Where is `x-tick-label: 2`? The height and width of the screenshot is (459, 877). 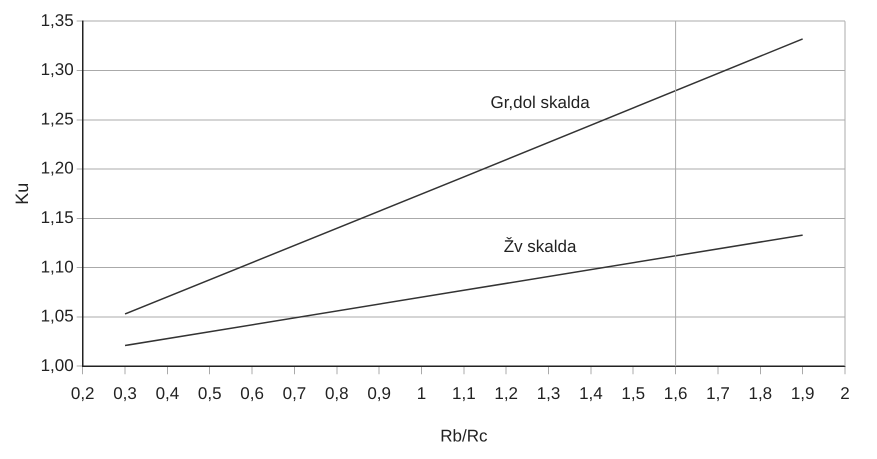
x-tick-label: 2 is located at coordinates (845, 394).